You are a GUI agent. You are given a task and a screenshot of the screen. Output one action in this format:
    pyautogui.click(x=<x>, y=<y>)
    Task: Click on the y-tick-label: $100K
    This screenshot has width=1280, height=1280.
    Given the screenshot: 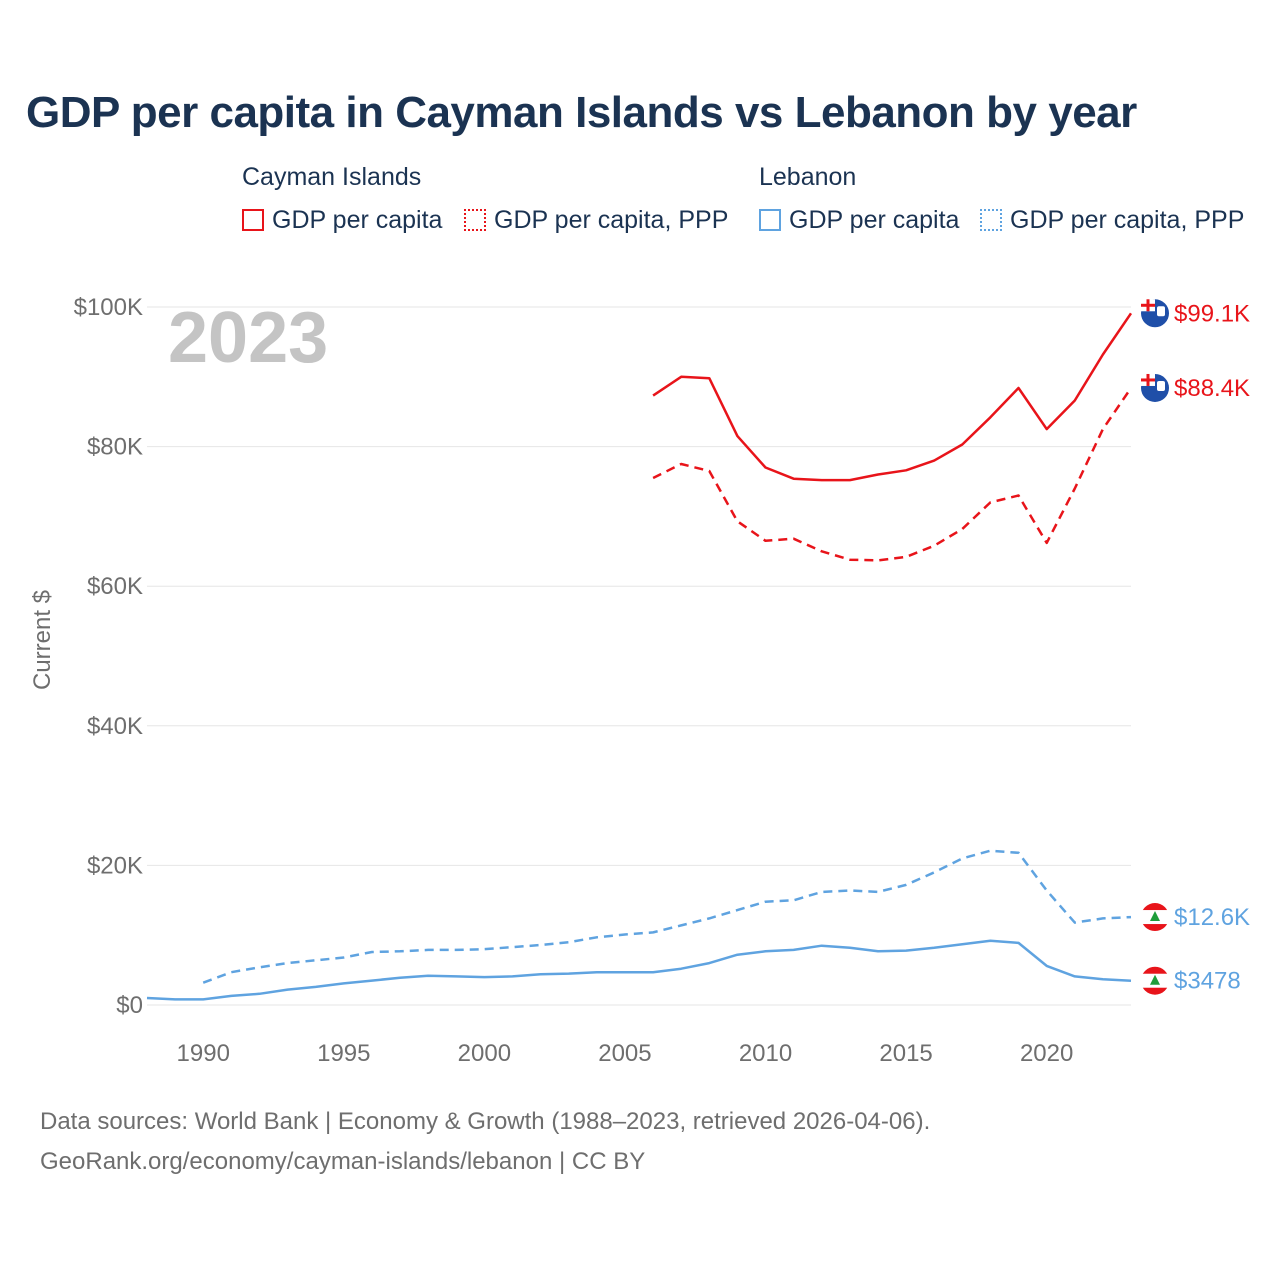 What is the action you would take?
    pyautogui.click(x=108, y=307)
    